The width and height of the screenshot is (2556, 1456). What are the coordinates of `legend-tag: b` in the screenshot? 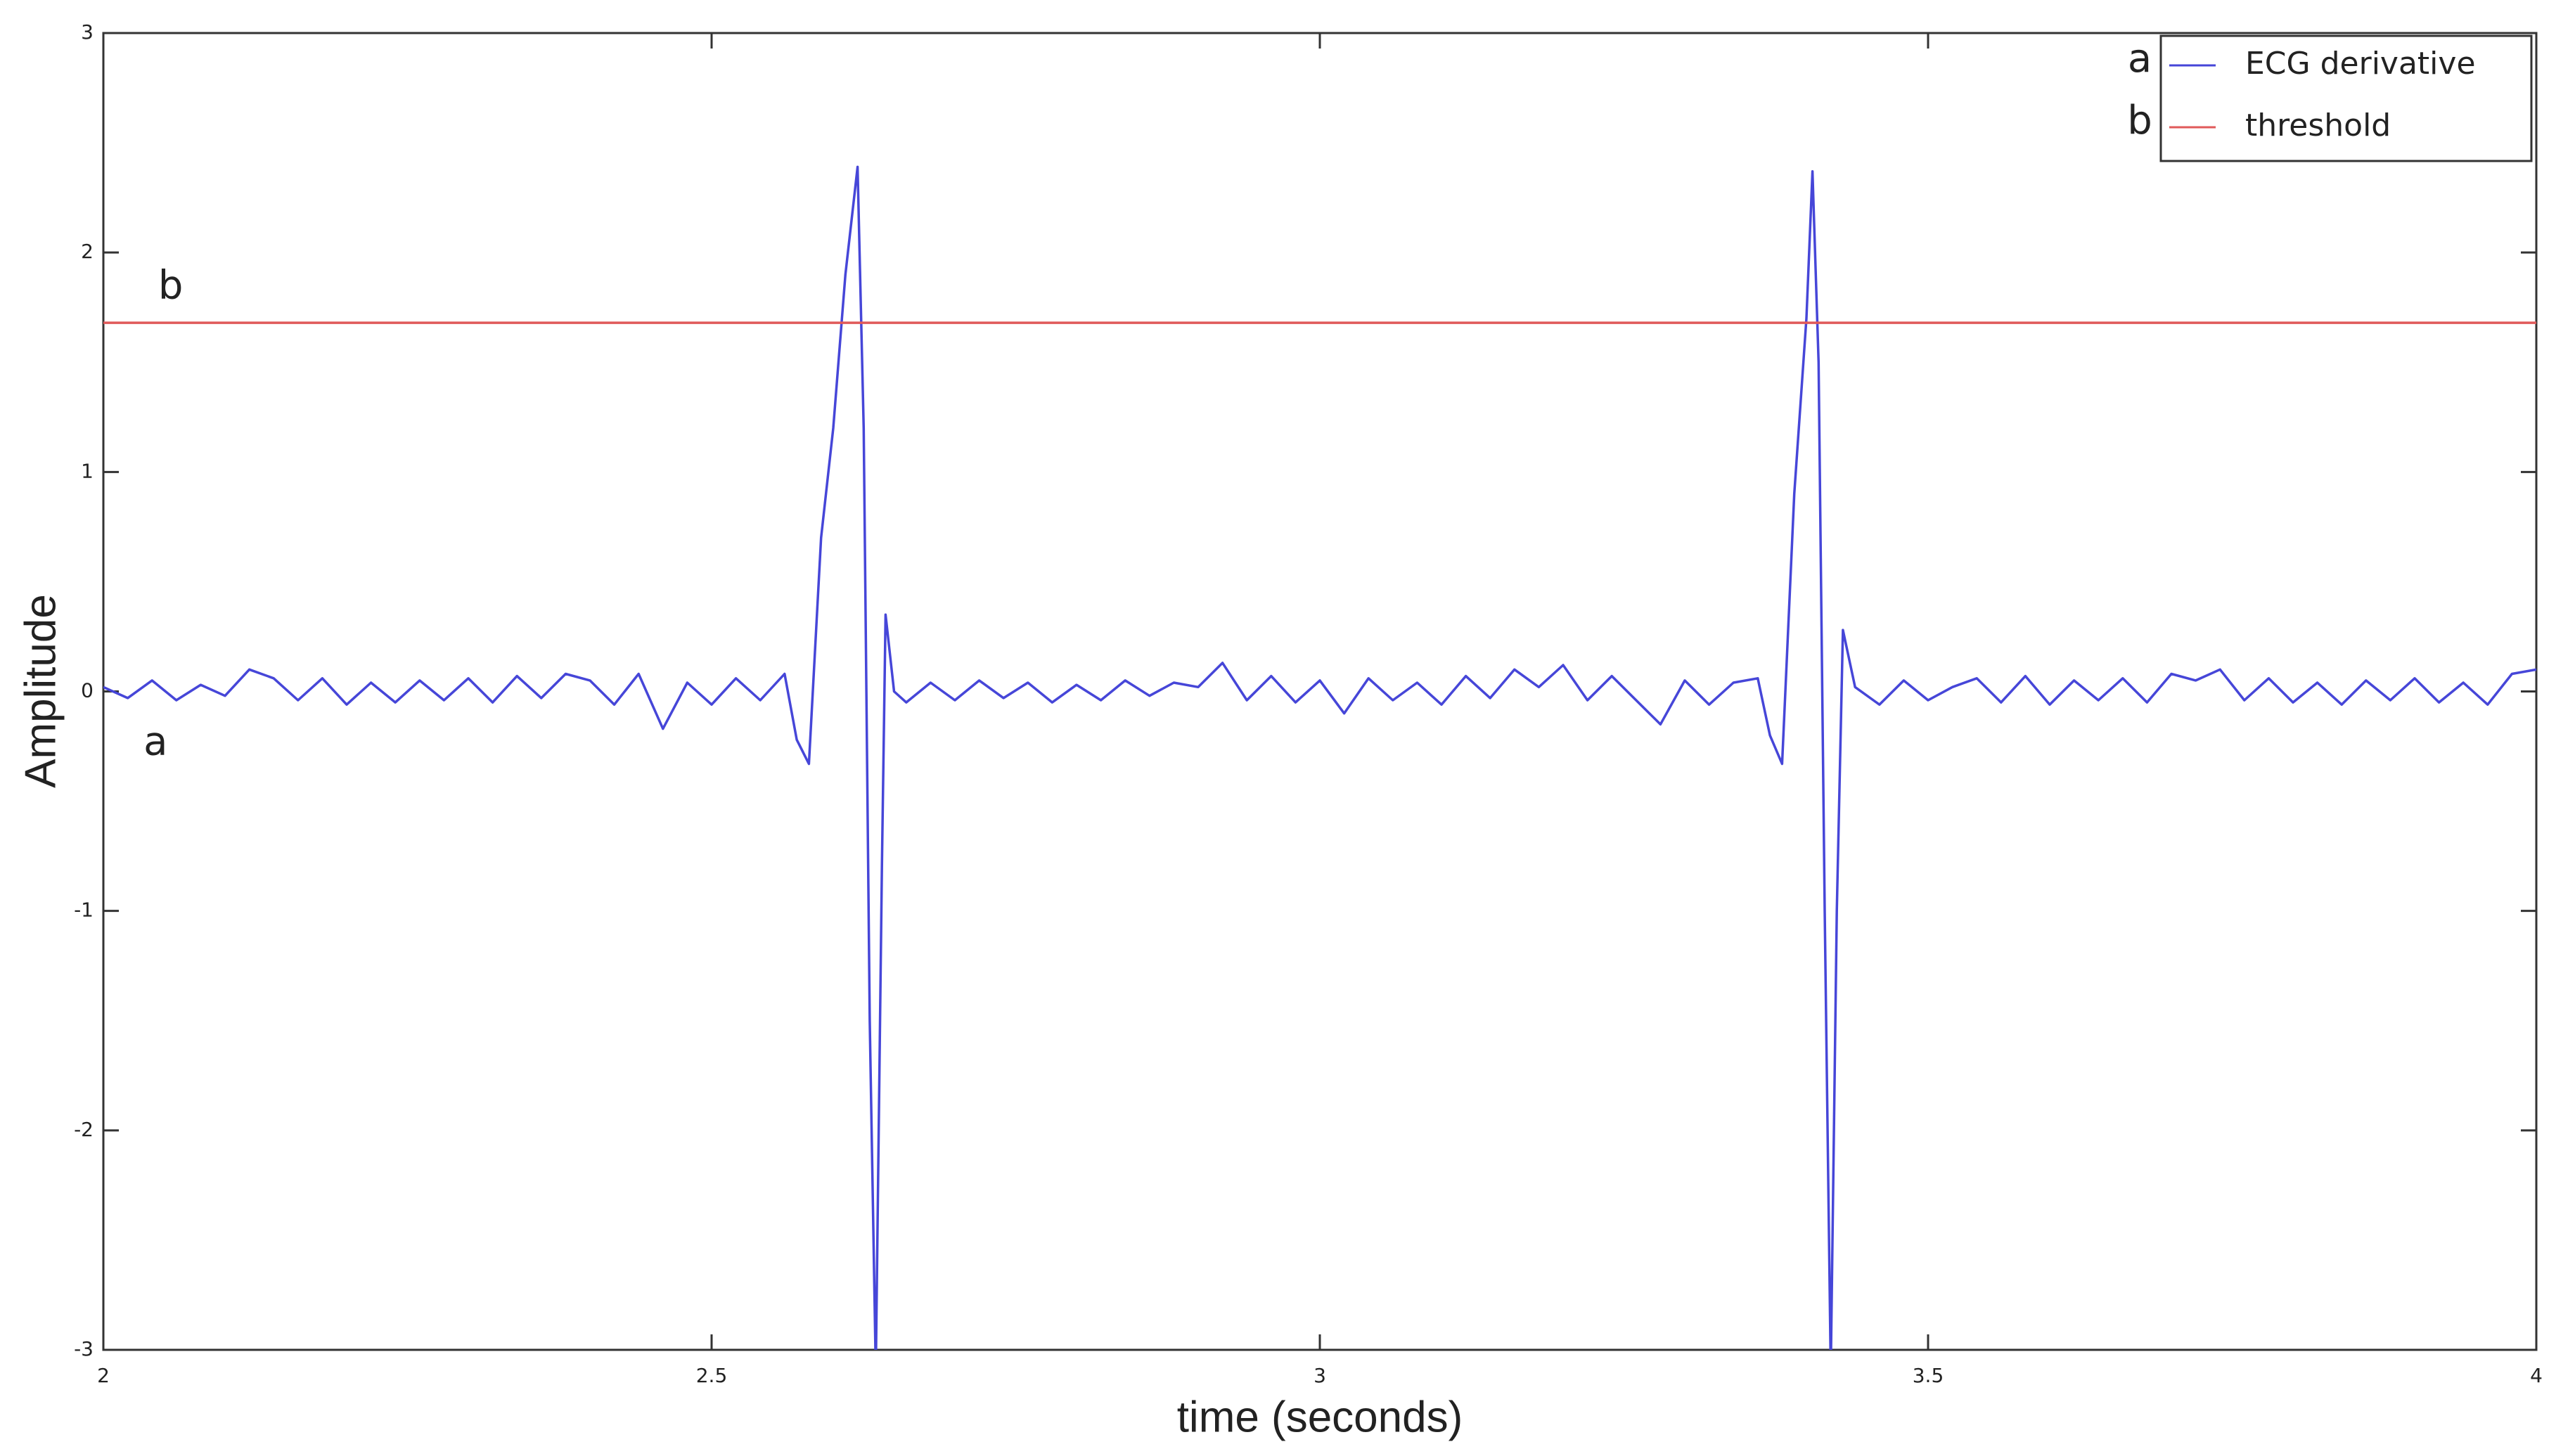 It's located at (2139, 120).